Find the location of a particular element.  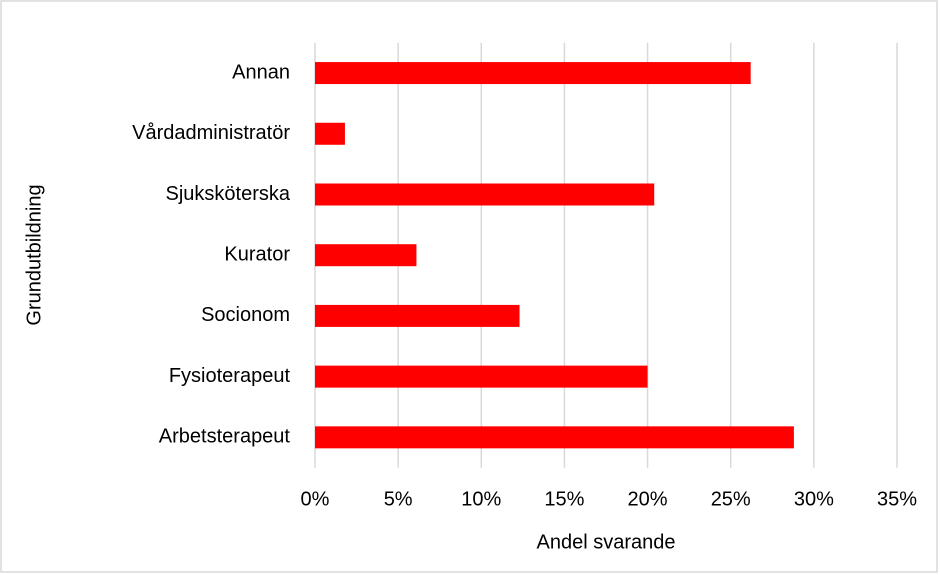

y-tick-label: Annan is located at coordinates (261, 72).